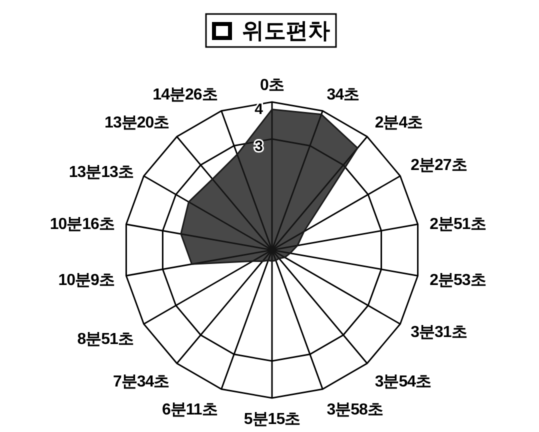 This screenshot has height=432, width=539. What do you see at coordinates (105, 339) in the screenshot?
I see `spoke-label: 8분51초` at bounding box center [105, 339].